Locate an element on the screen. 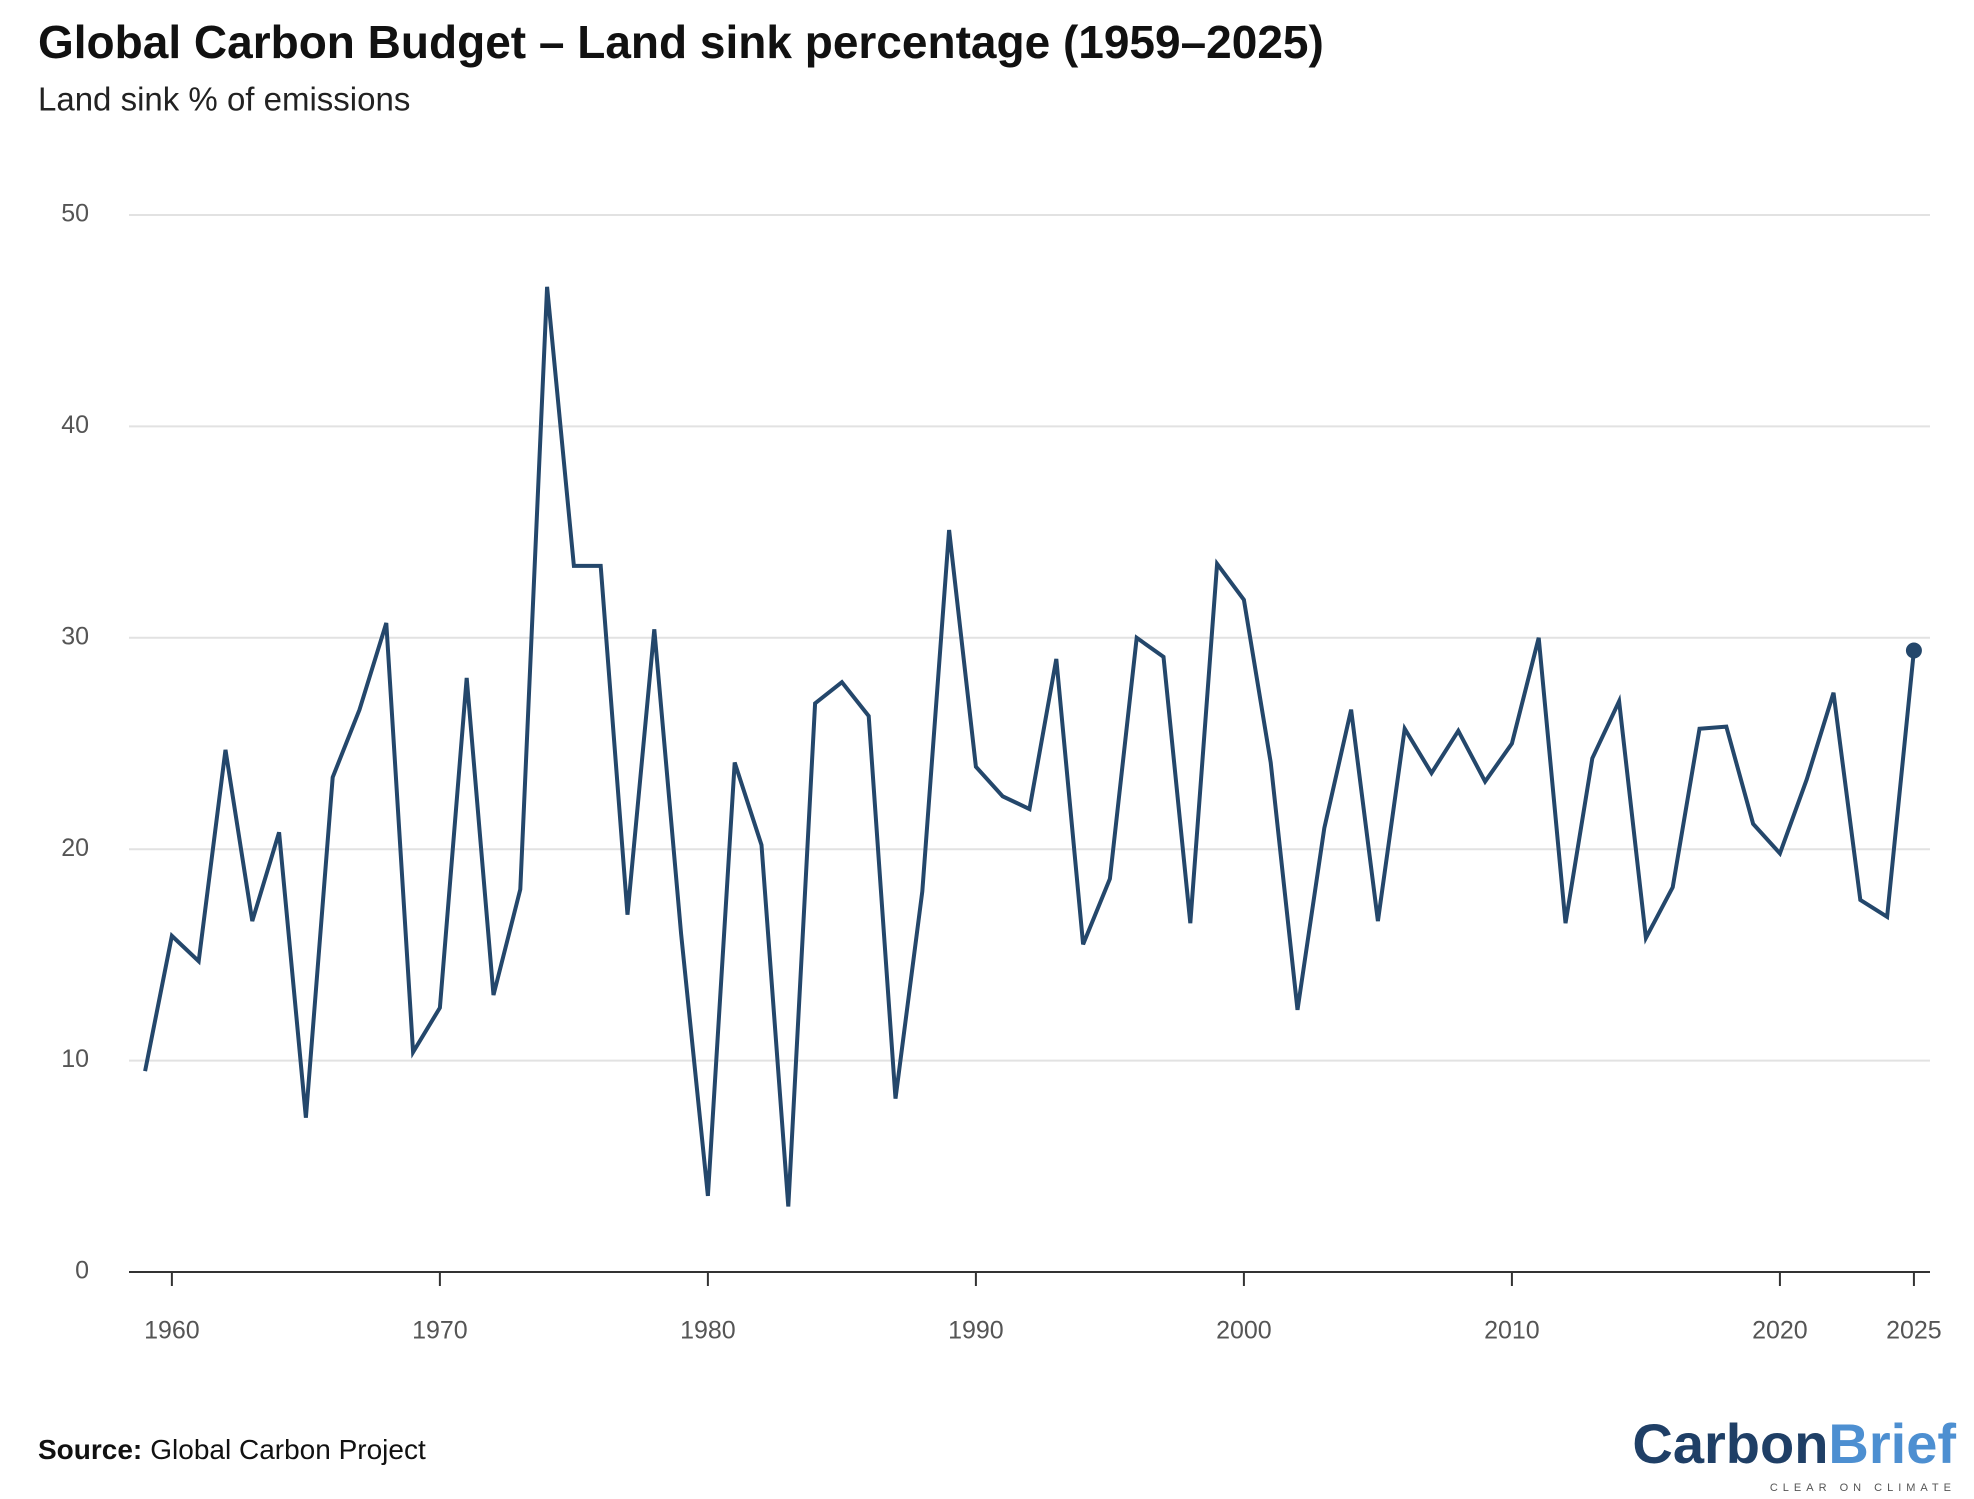  y-tick-label: 10 is located at coordinates (75, 1059).